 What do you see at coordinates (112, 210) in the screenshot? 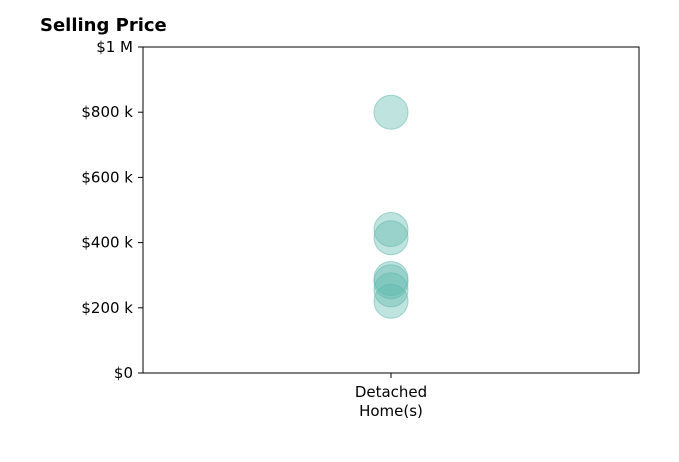
I see `y-axis: $0 $200 k $400 k $600 k $800 k $1 M` at bounding box center [112, 210].